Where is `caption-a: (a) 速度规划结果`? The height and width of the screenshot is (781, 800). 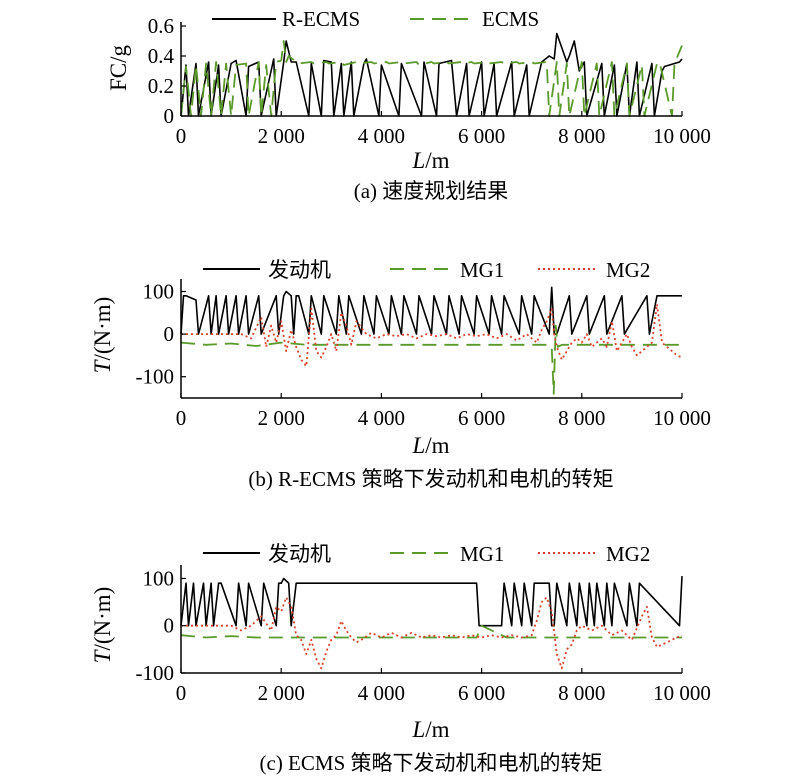 caption-a: (a) 速度规划结果 is located at coordinates (431, 191).